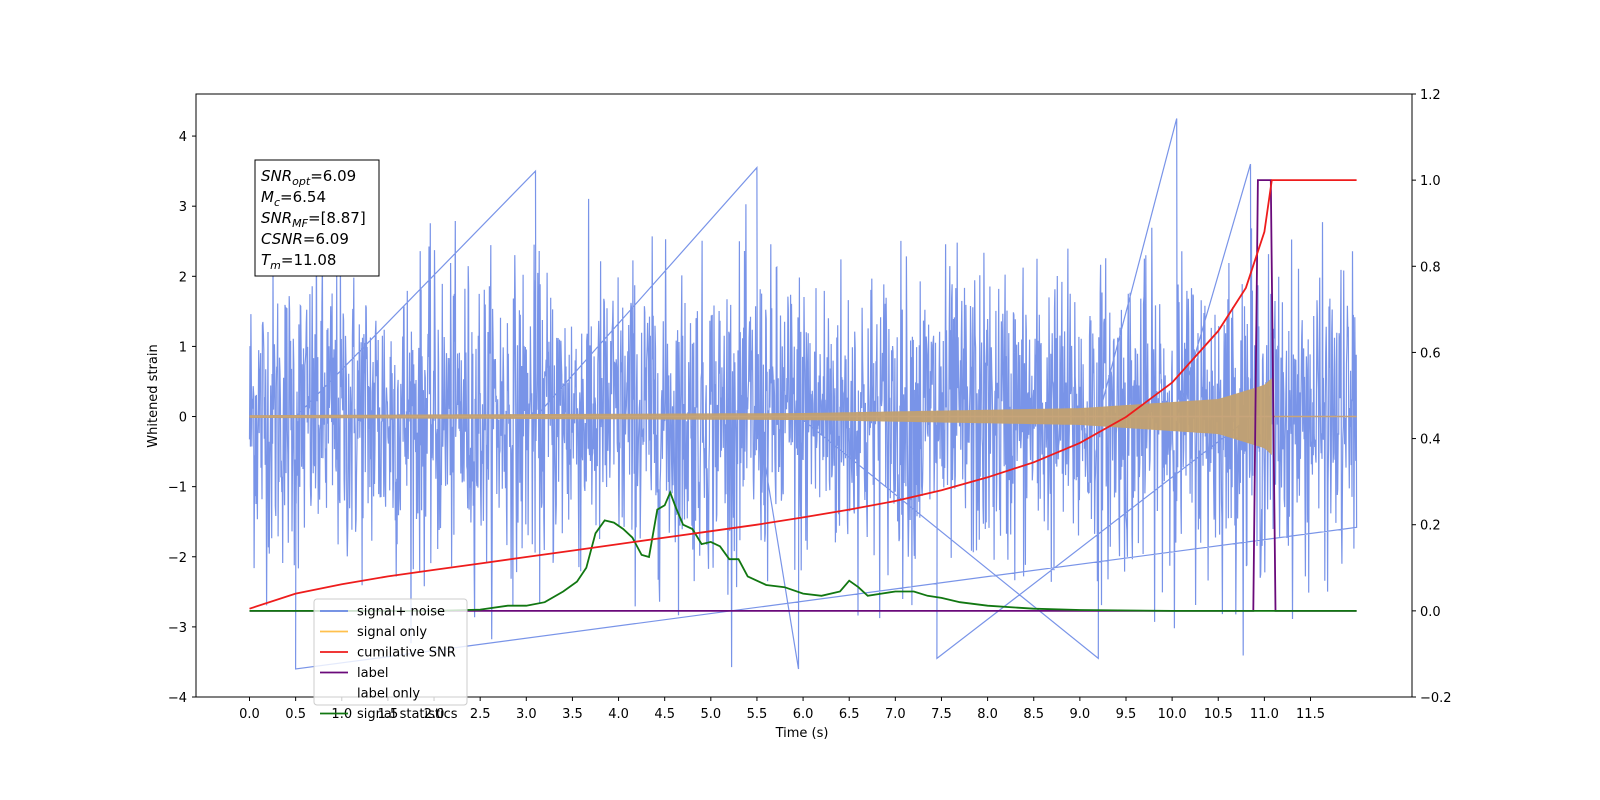  What do you see at coordinates (177, 698) in the screenshot?
I see `y-left-tick-label: −4` at bounding box center [177, 698].